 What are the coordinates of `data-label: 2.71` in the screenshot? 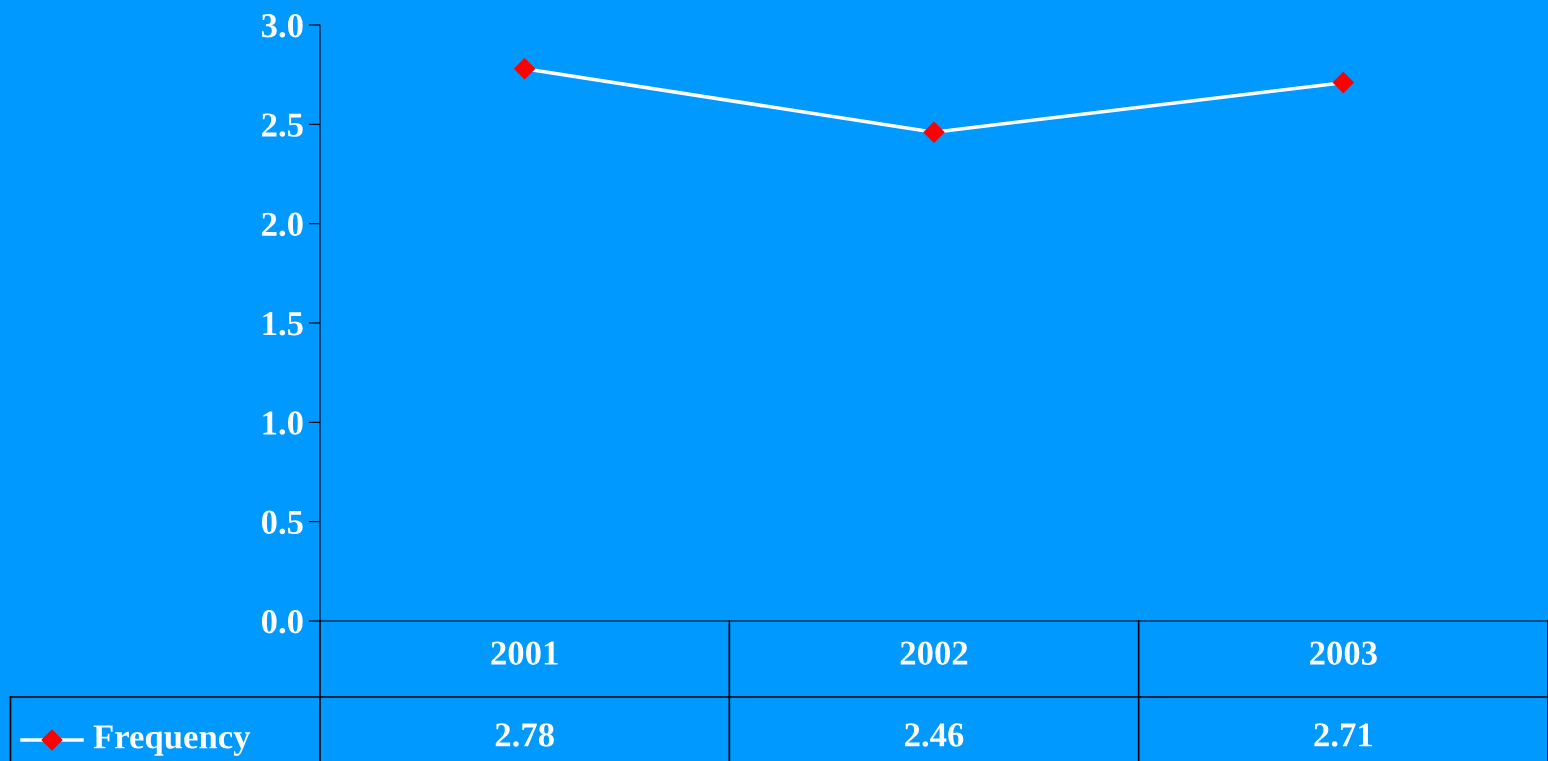 It's located at (1343, 735).